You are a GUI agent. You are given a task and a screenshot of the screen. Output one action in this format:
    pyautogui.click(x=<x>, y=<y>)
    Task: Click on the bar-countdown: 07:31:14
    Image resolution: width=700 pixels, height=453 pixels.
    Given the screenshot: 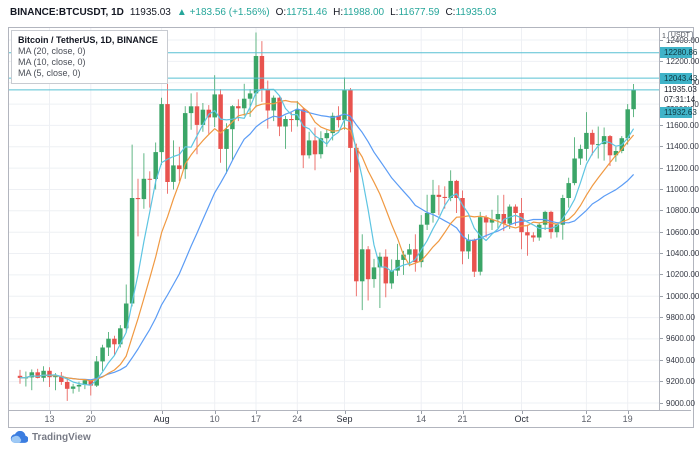 What is the action you would take?
    pyautogui.click(x=680, y=100)
    